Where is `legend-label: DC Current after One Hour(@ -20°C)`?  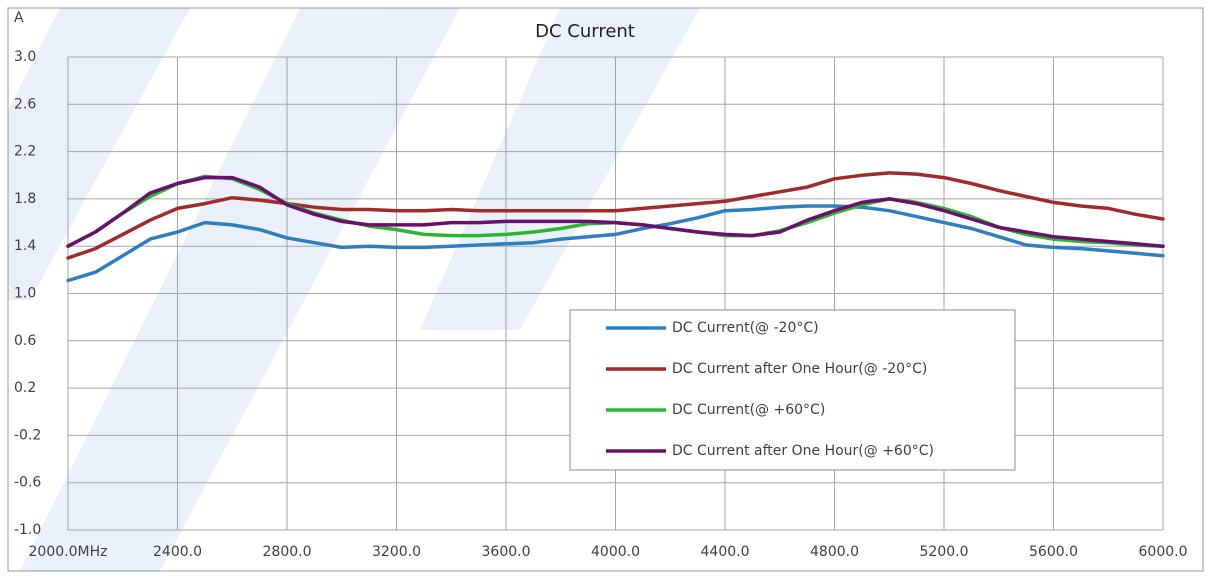 legend-label: DC Current after One Hour(@ -20°C) is located at coordinates (799, 369).